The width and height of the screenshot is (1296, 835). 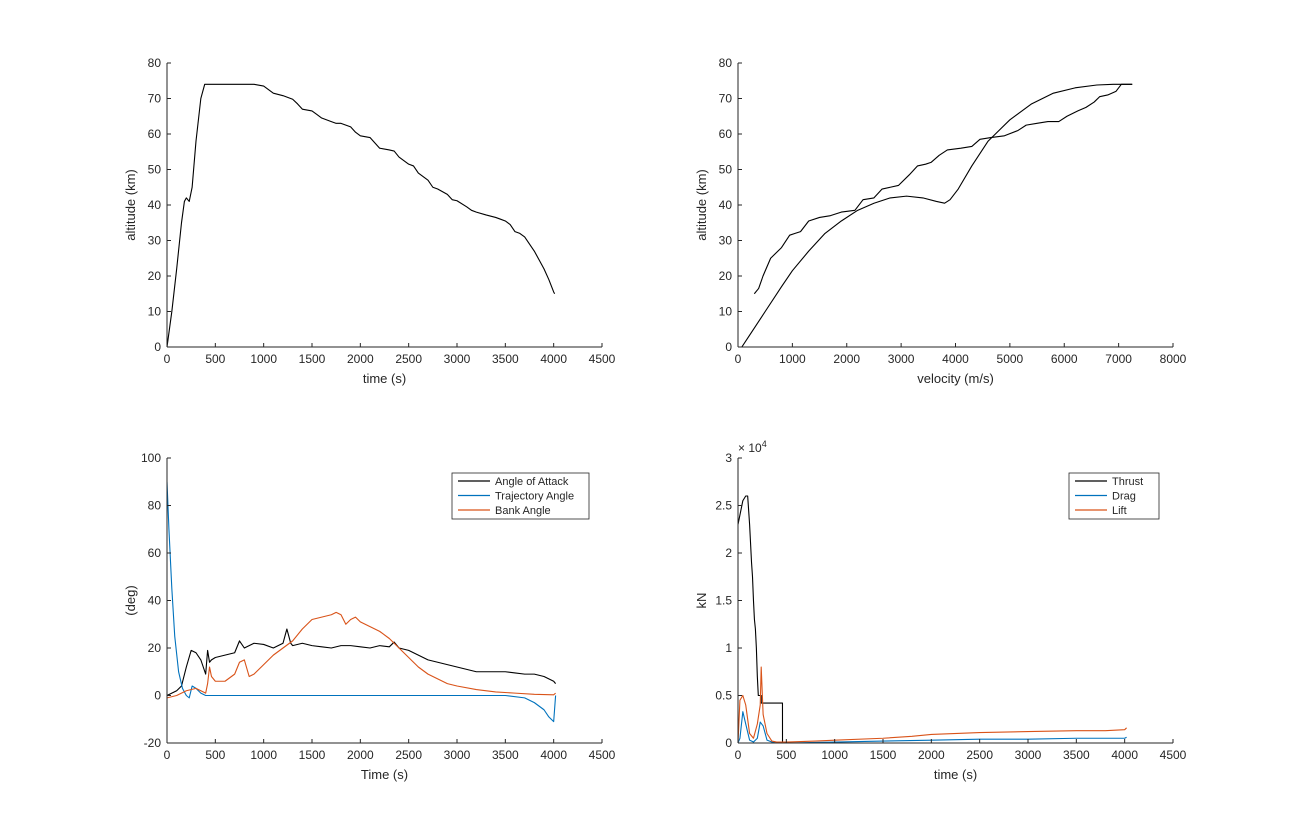 I want to click on legend-label: Trajectory Angle, so click(x=534, y=497).